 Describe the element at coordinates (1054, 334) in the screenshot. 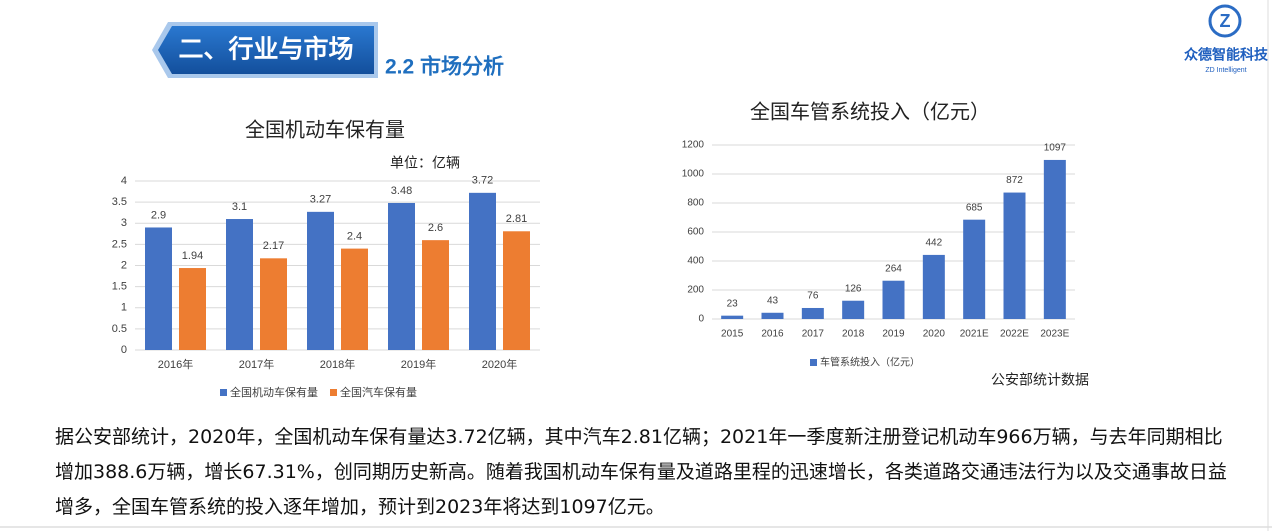

I see `x-tick-label: 2023E` at that location.